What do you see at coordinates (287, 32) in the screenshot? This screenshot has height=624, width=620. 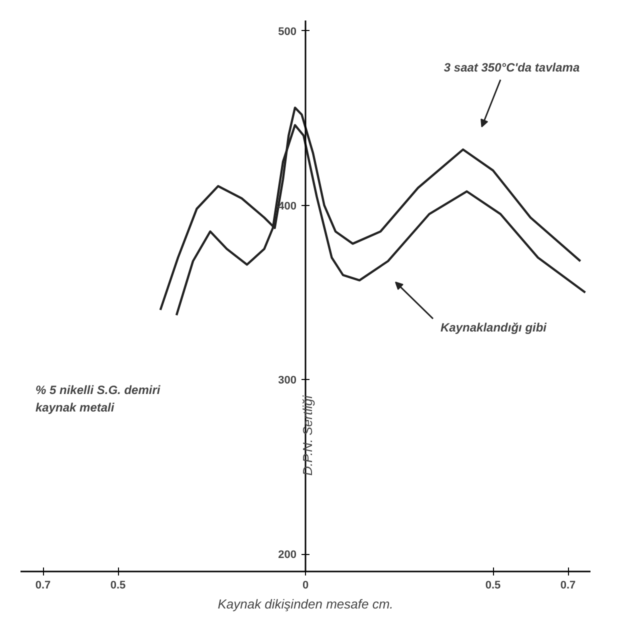 I see `y-tick-label: 500` at bounding box center [287, 32].